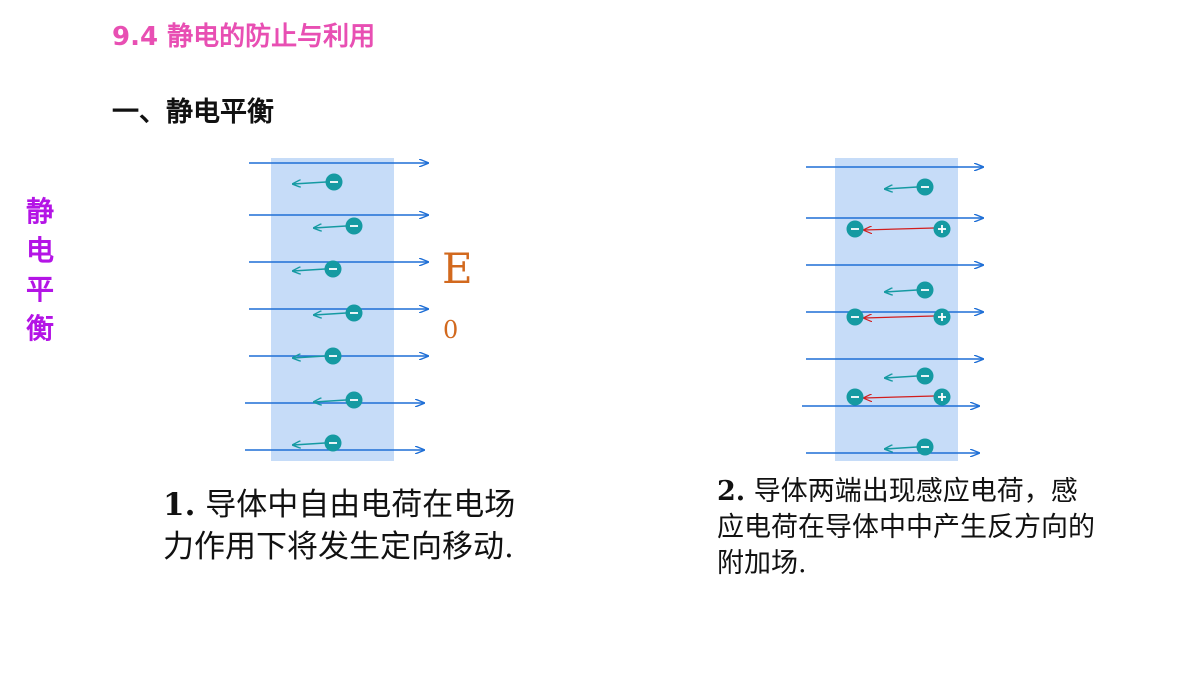 The image size is (1200, 675). What do you see at coordinates (39, 289) in the screenshot?
I see `side-char: 平` at bounding box center [39, 289].